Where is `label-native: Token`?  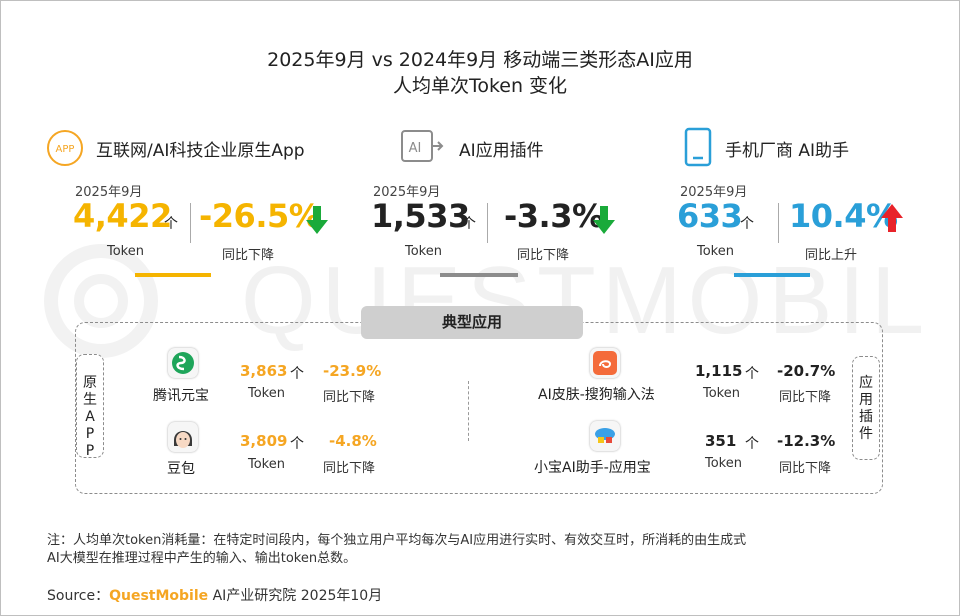
label-native: Token is located at coordinates (125, 251).